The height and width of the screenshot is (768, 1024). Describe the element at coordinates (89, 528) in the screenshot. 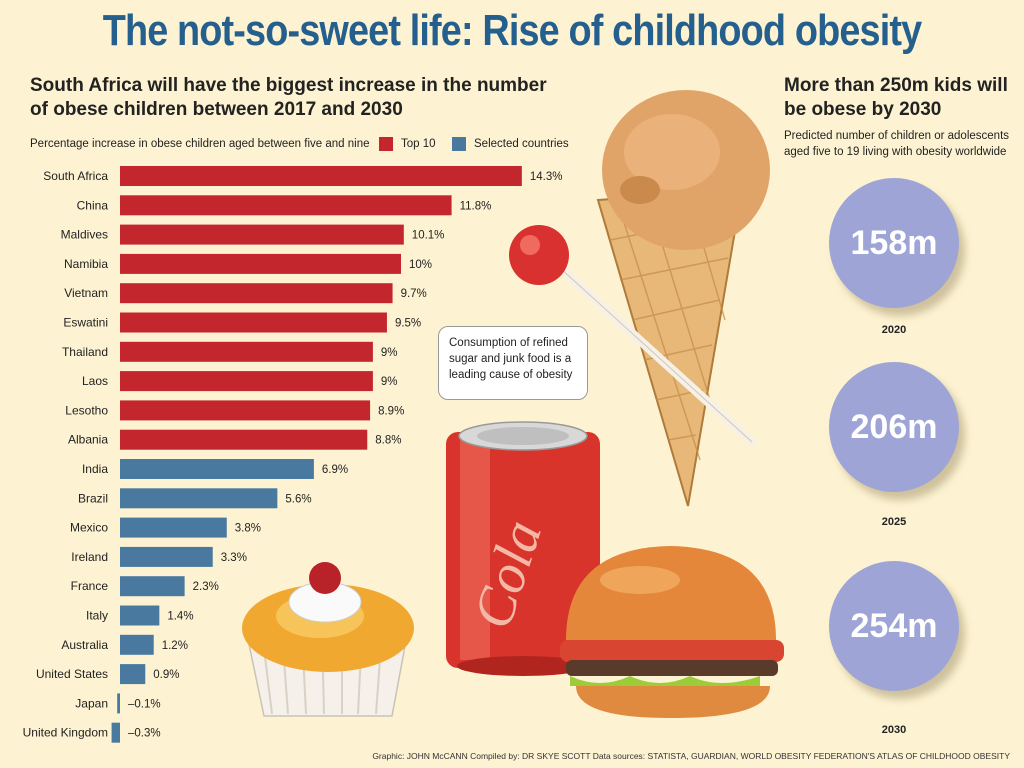

I see `category-label: Mexico` at that location.